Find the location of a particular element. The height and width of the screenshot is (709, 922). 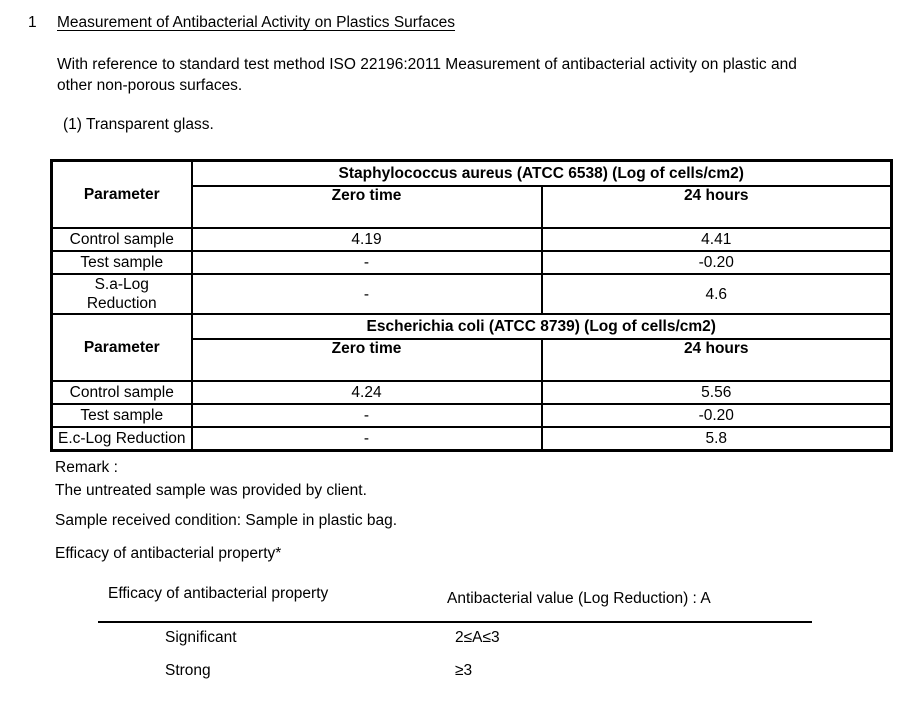

sa-control-sample-label: Control sample is located at coordinates (121, 239).